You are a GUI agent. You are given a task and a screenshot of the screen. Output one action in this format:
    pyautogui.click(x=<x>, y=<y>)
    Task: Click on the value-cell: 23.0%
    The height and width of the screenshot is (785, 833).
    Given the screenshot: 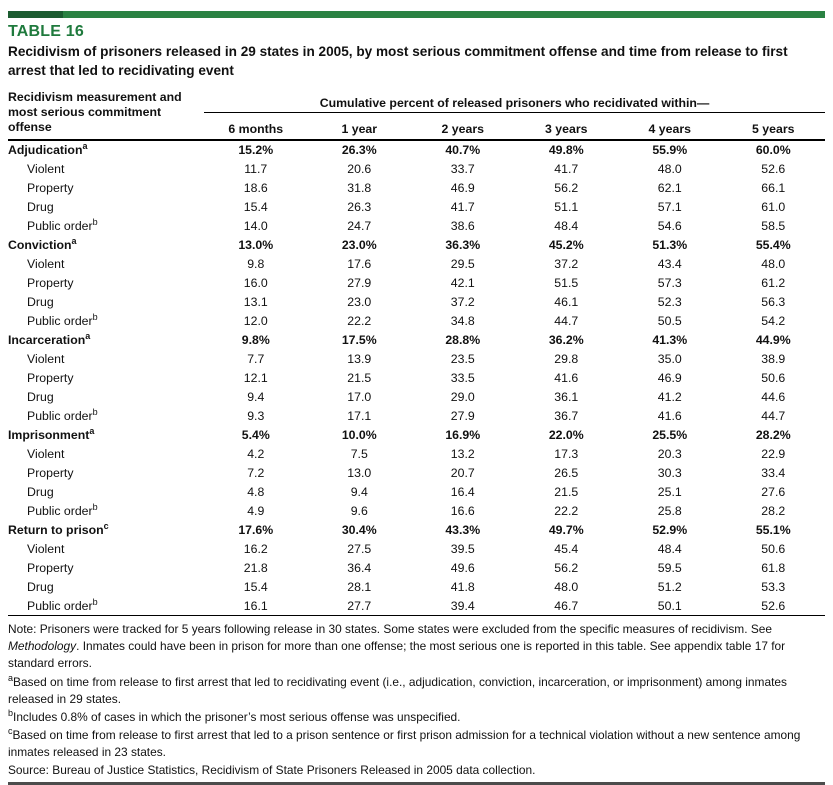 What is the action you would take?
    pyautogui.click(x=359, y=245)
    